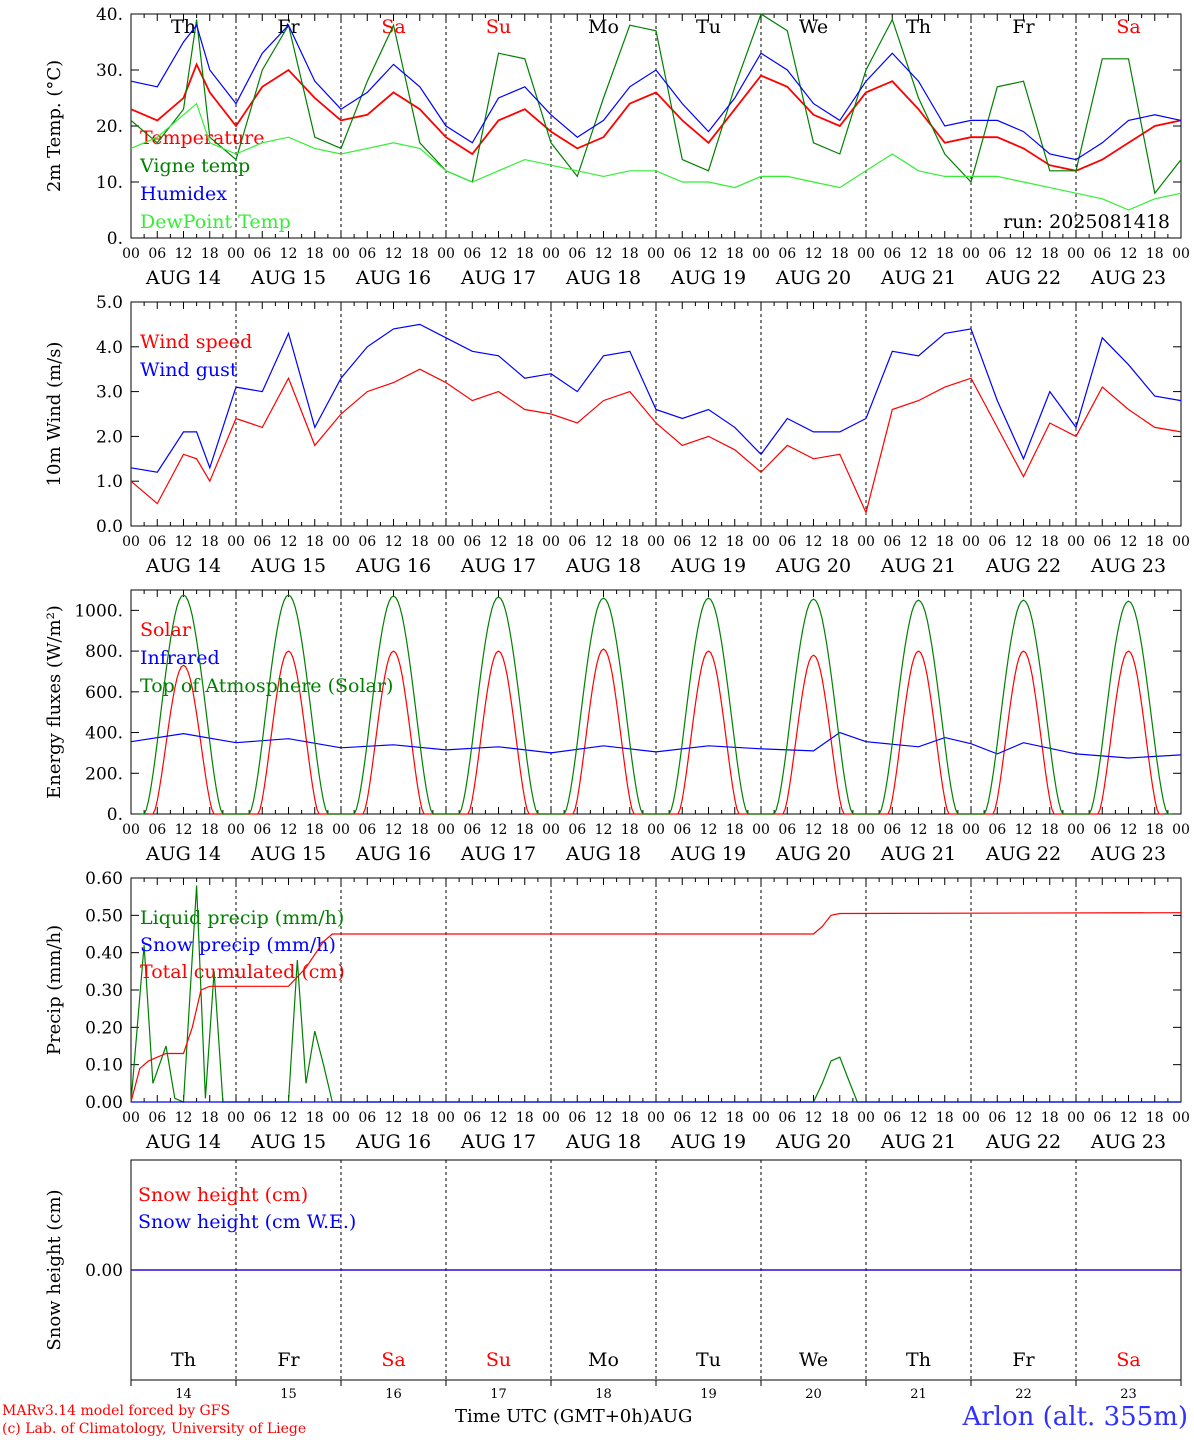 Image resolution: width=1194 pixels, height=1440 pixels. What do you see at coordinates (498, 1393) in the screenshot?
I see `day-number-label: 17` at bounding box center [498, 1393].